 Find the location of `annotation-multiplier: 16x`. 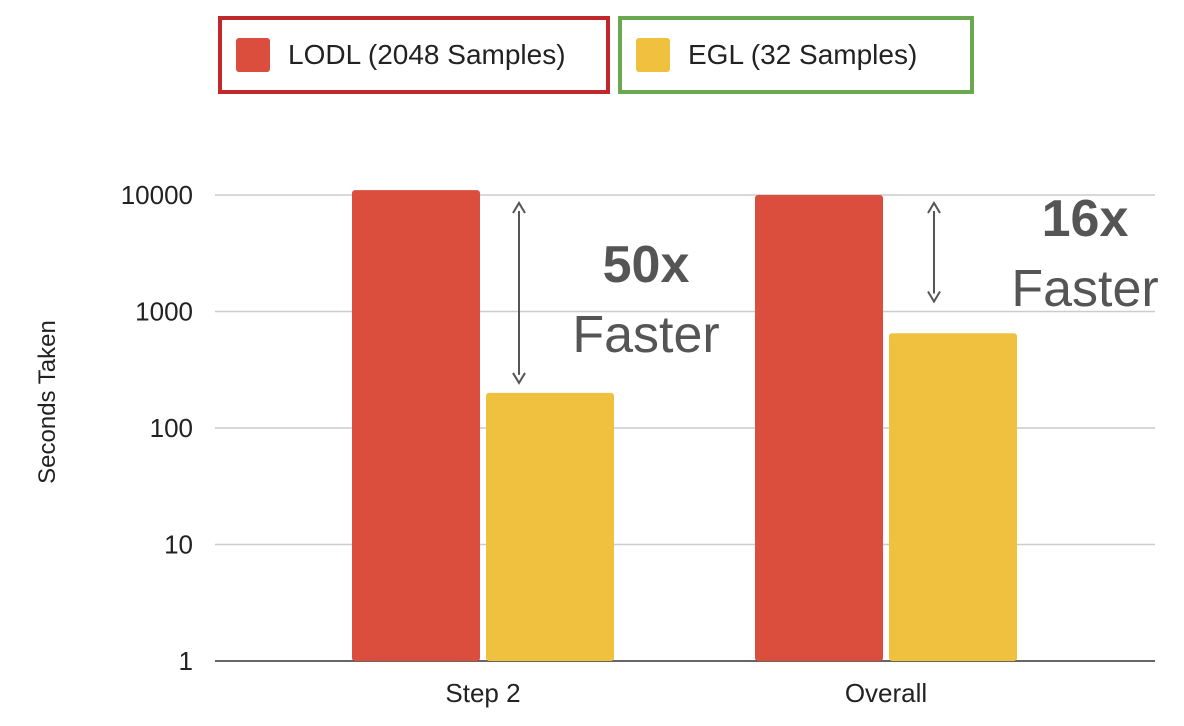

annotation-multiplier: 16x is located at coordinates (1085, 219).